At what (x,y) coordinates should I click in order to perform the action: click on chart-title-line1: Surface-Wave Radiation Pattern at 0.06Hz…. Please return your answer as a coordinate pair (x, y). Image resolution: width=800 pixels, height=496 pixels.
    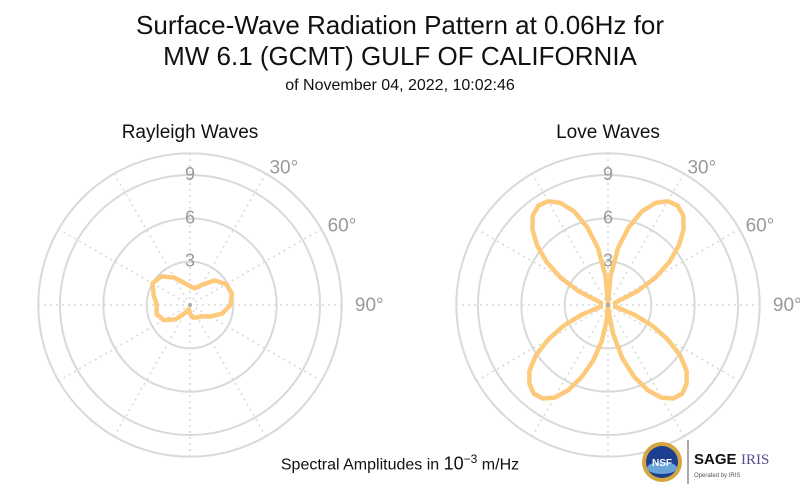
    Looking at the image, I should click on (400, 25).